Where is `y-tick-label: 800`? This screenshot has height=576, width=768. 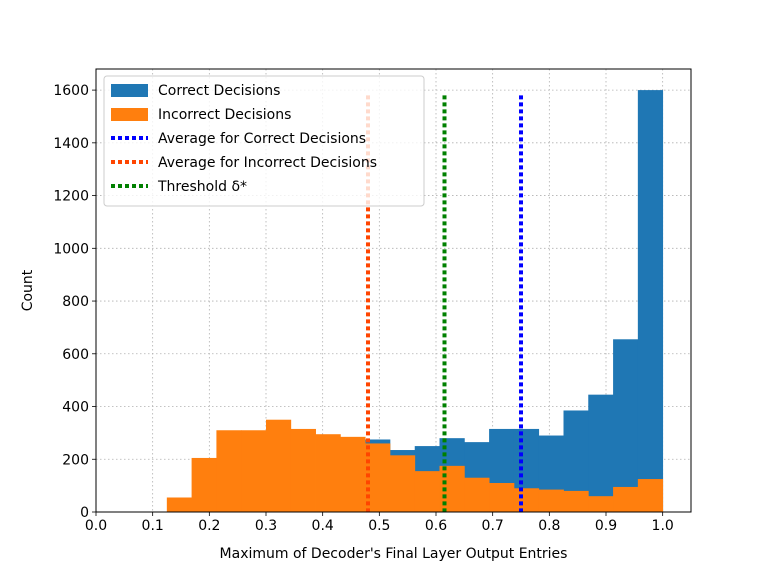
y-tick-label: 800 is located at coordinates (75, 302).